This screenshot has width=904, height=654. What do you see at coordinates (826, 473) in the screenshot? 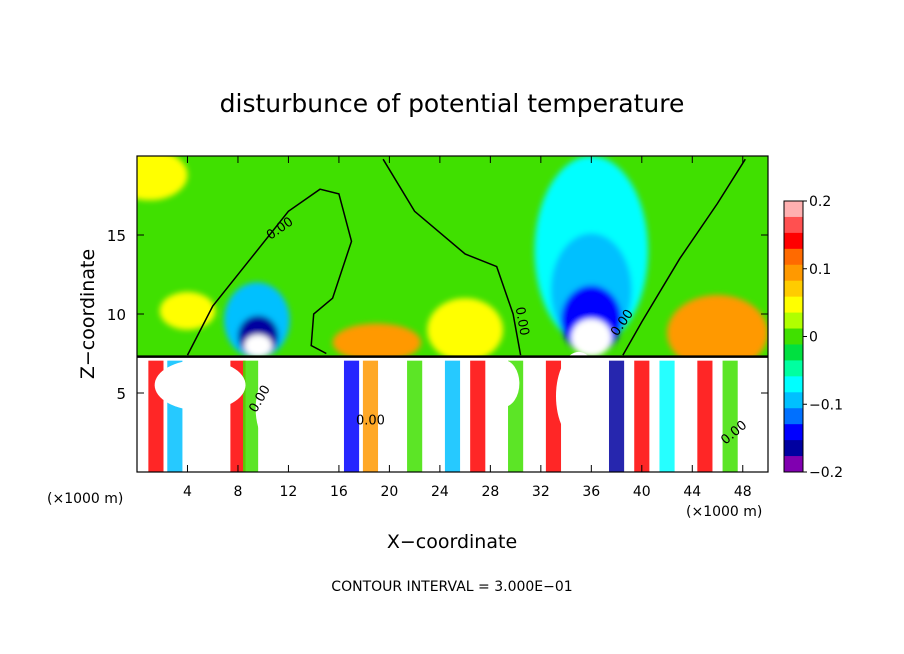
I see `colorbar-tick-label: −0.2` at bounding box center [826, 473].